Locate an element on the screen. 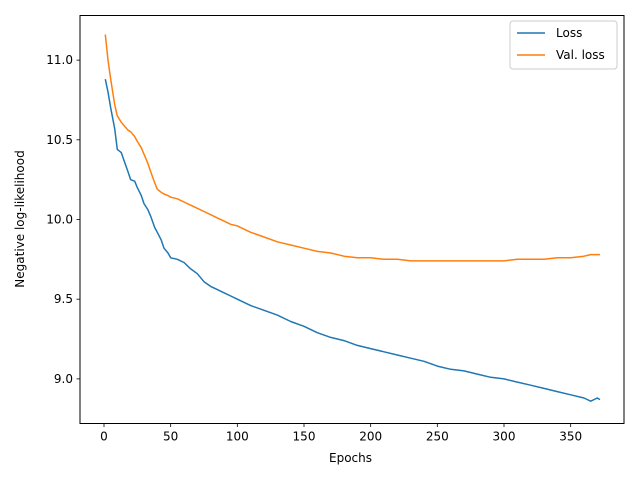 The height and width of the screenshot is (480, 640). x-tick-label: 300 is located at coordinates (504, 437).